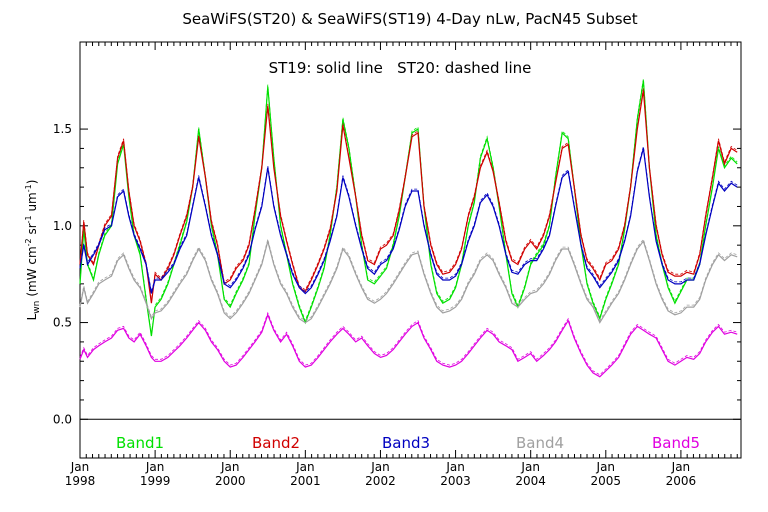 This screenshot has width=768, height=512. What do you see at coordinates (155, 481) in the screenshot?
I see `x-tick-year-label: 1999` at bounding box center [155, 481].